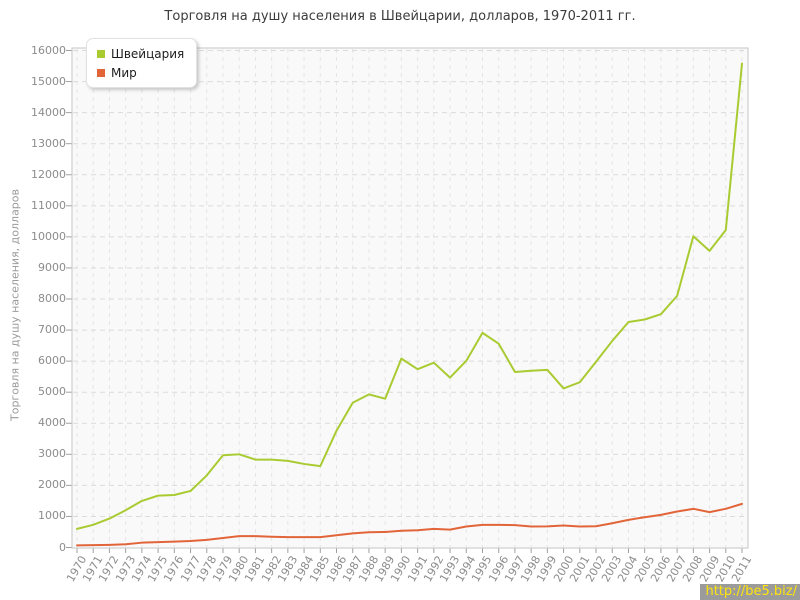 The width and height of the screenshot is (800, 600). Describe the element at coordinates (52, 516) in the screenshot. I see `y-tick-label: 1000` at that location.